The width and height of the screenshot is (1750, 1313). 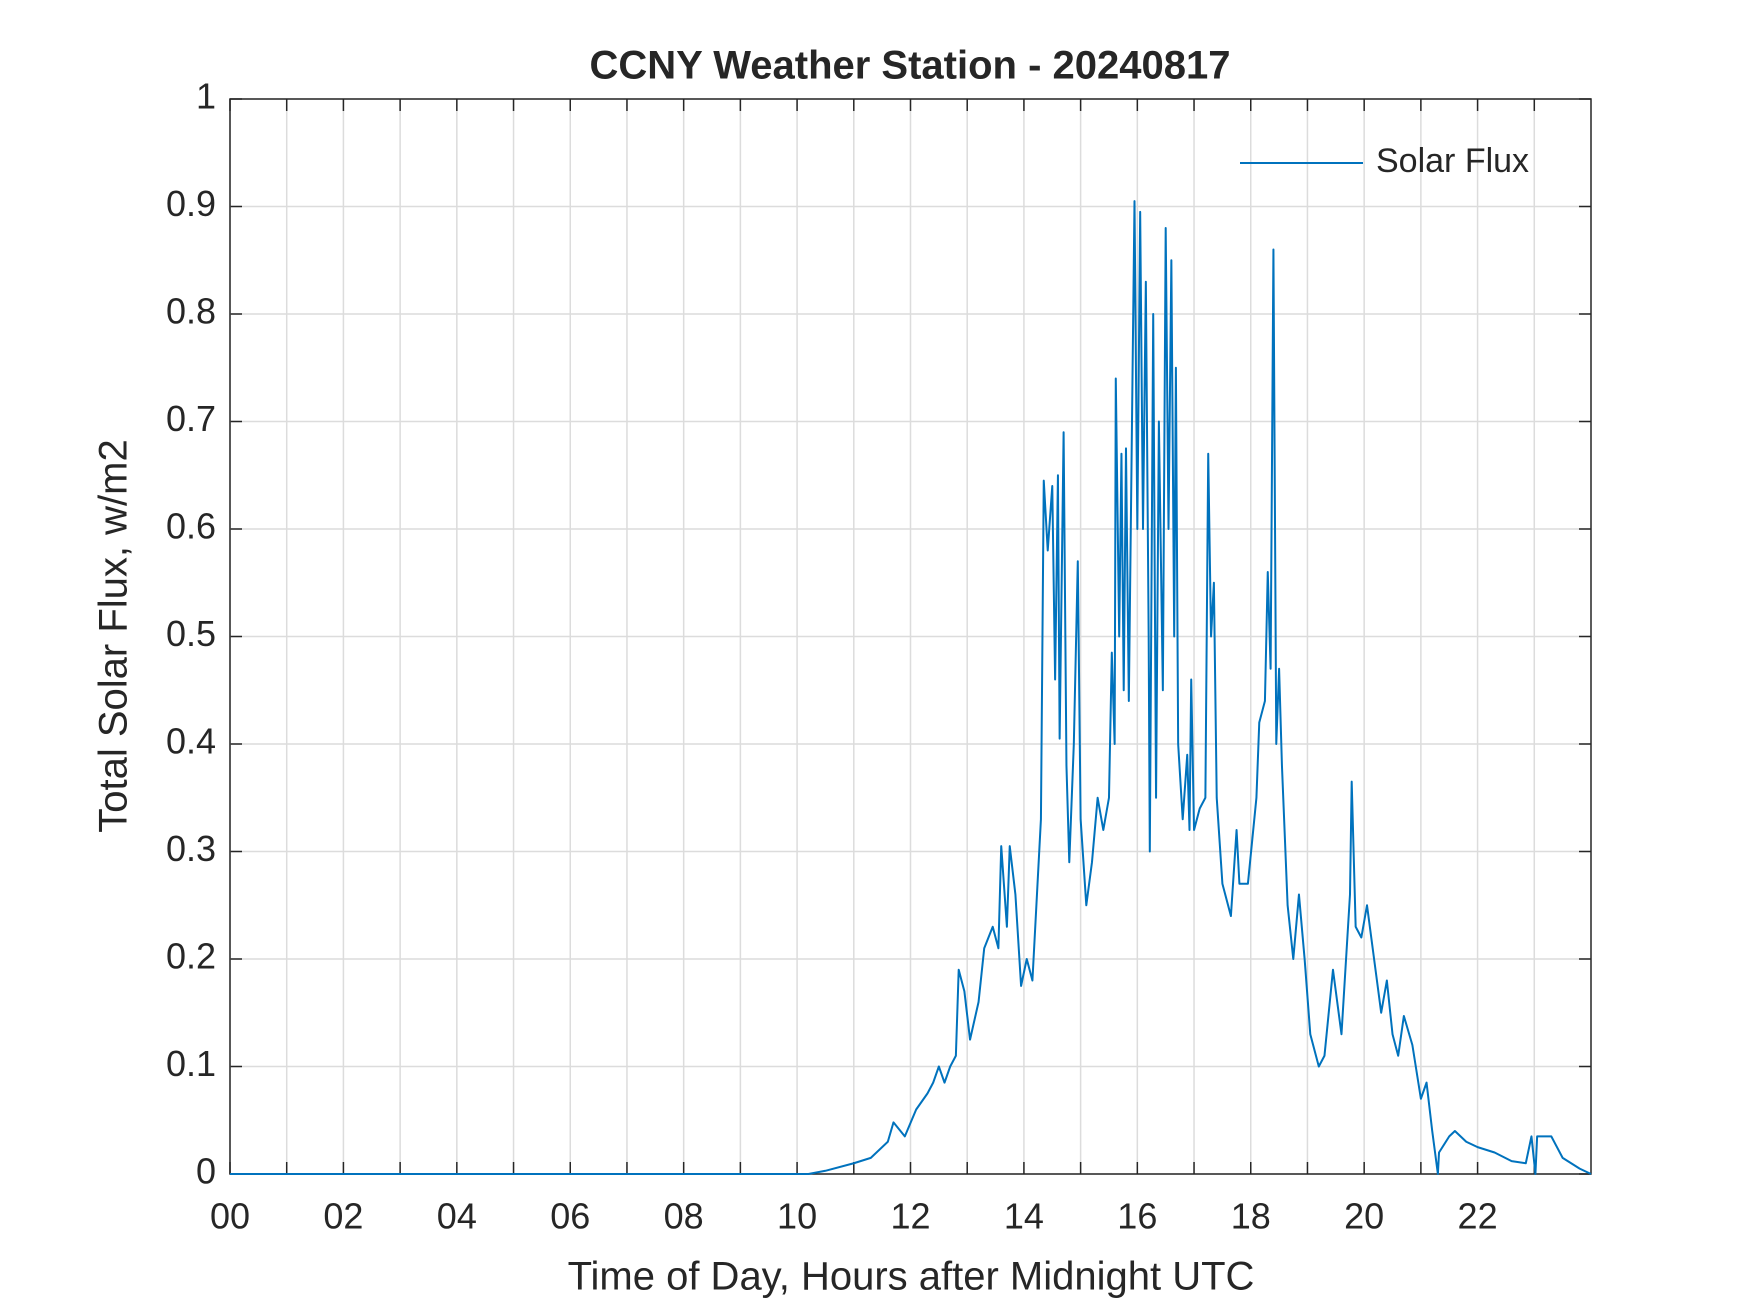 What do you see at coordinates (1251, 1216) in the screenshot?
I see `x-tick-label: 18` at bounding box center [1251, 1216].